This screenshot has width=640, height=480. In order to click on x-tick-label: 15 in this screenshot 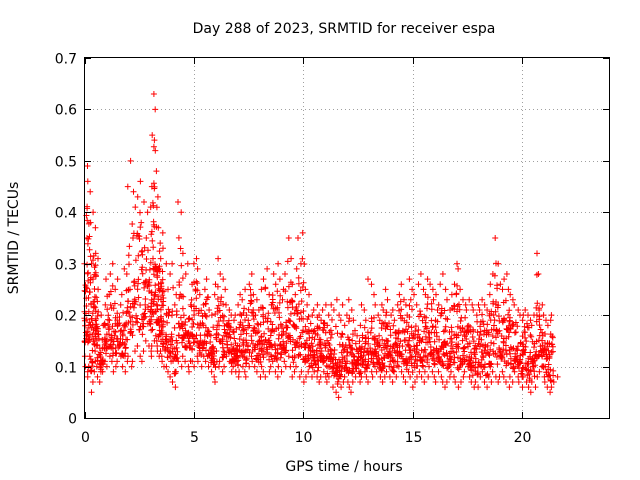, I will do `click(414, 438)`.